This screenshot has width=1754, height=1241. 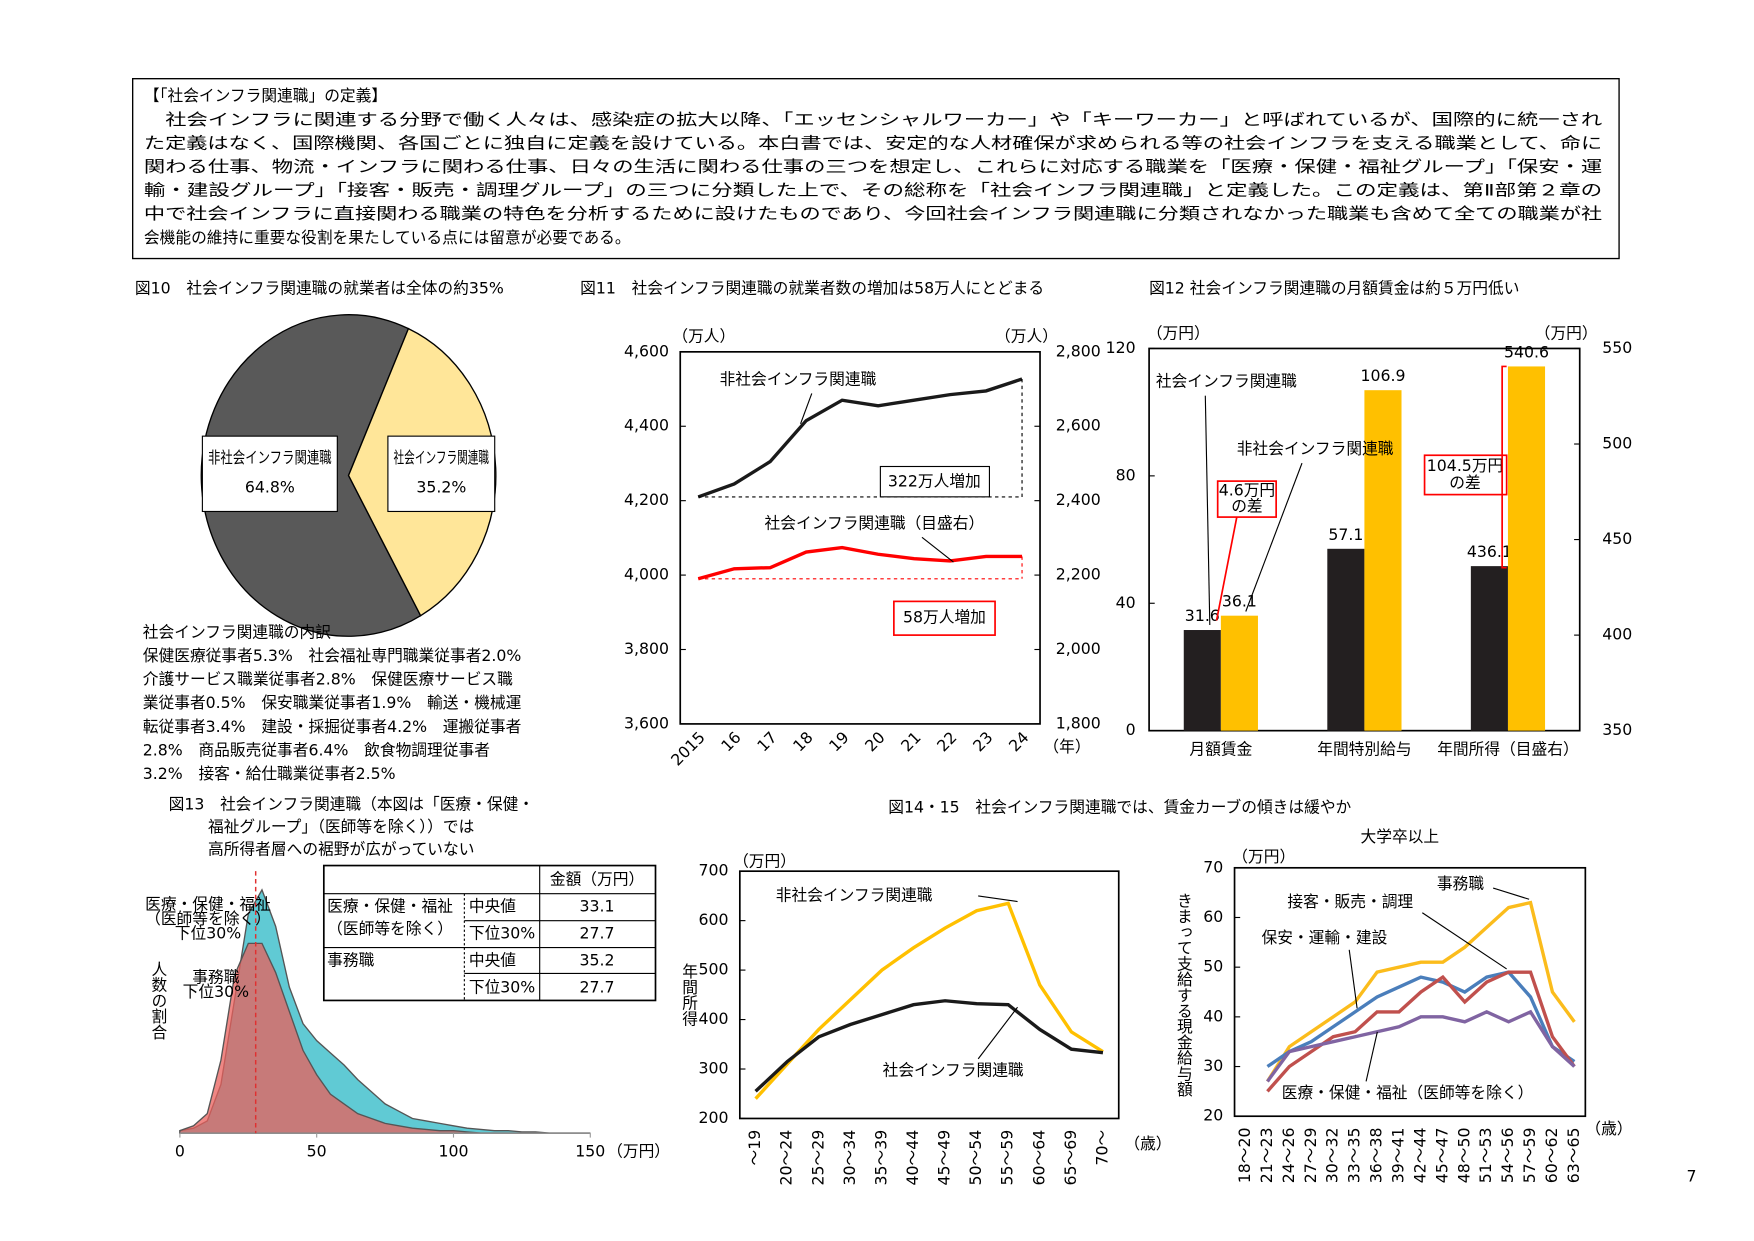 I want to click on y2-tick-label: 450, so click(x=1617, y=538).